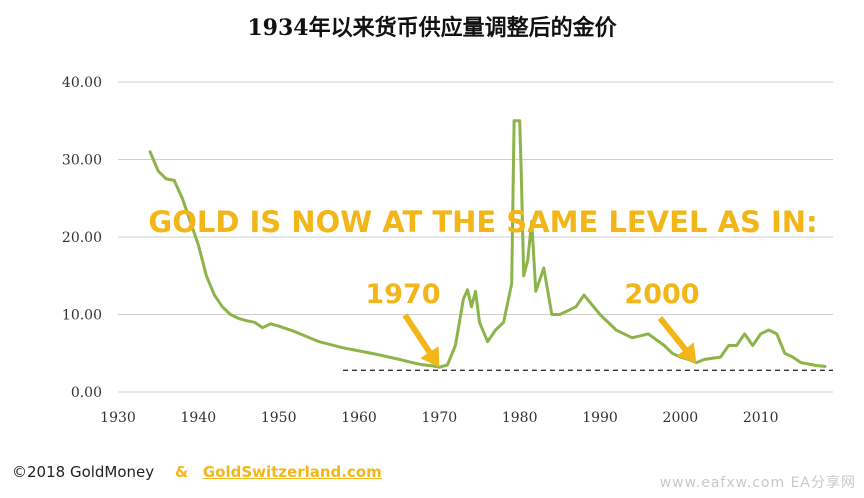  What do you see at coordinates (83, 472) in the screenshot?
I see `copyright-text: ©2018 GoldMoney` at bounding box center [83, 472].